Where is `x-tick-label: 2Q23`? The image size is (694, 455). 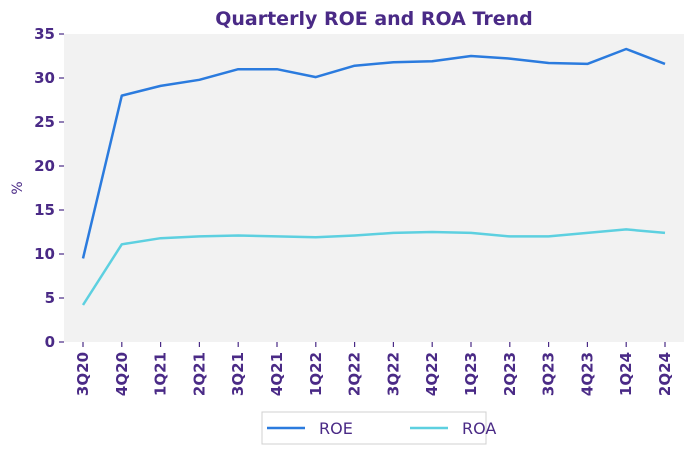 x-tick-label: 2Q23 is located at coordinates (510, 374).